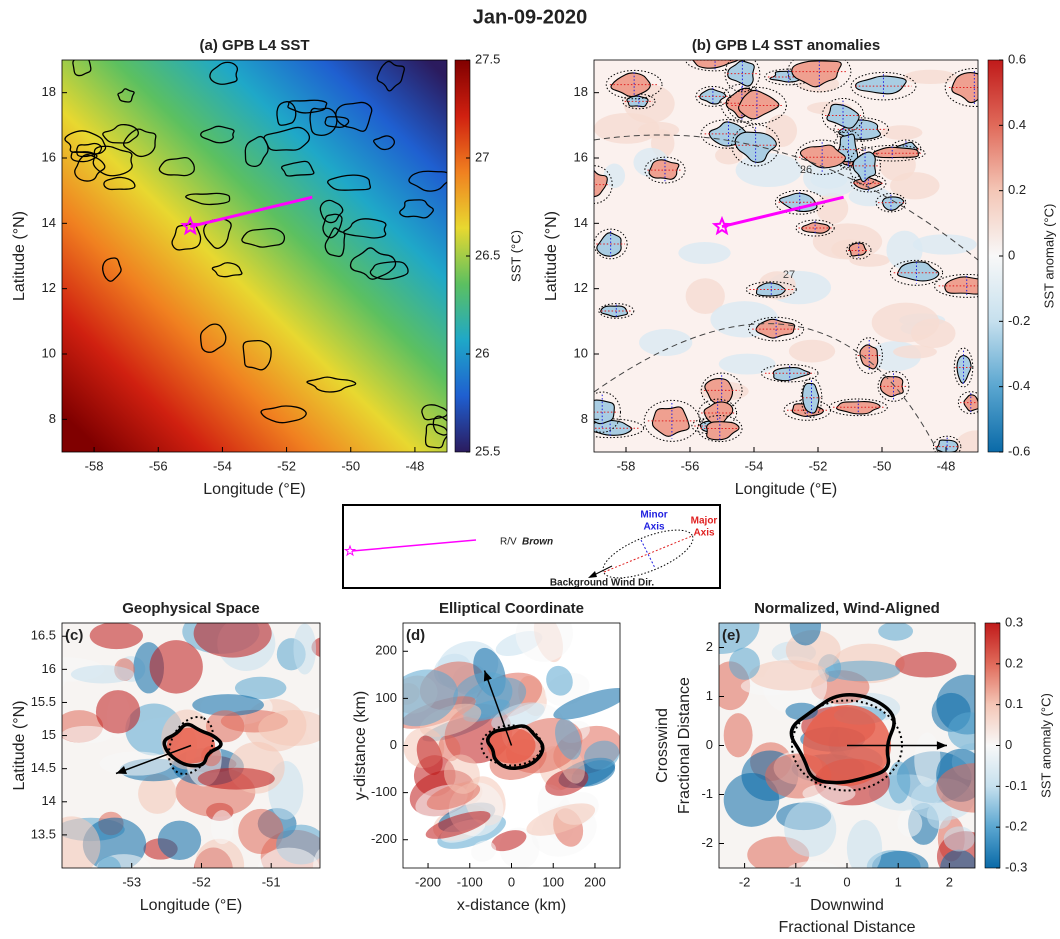 This screenshot has width=1060, height=939. What do you see at coordinates (487, 254) in the screenshot?
I see `colorbar-tick-label: 26.5` at bounding box center [487, 254].